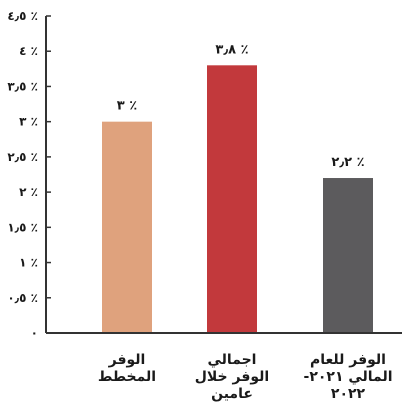 The width and height of the screenshot is (407, 419). What do you see at coordinates (232, 394) in the screenshot?
I see `category-label: عامين` at bounding box center [232, 394].